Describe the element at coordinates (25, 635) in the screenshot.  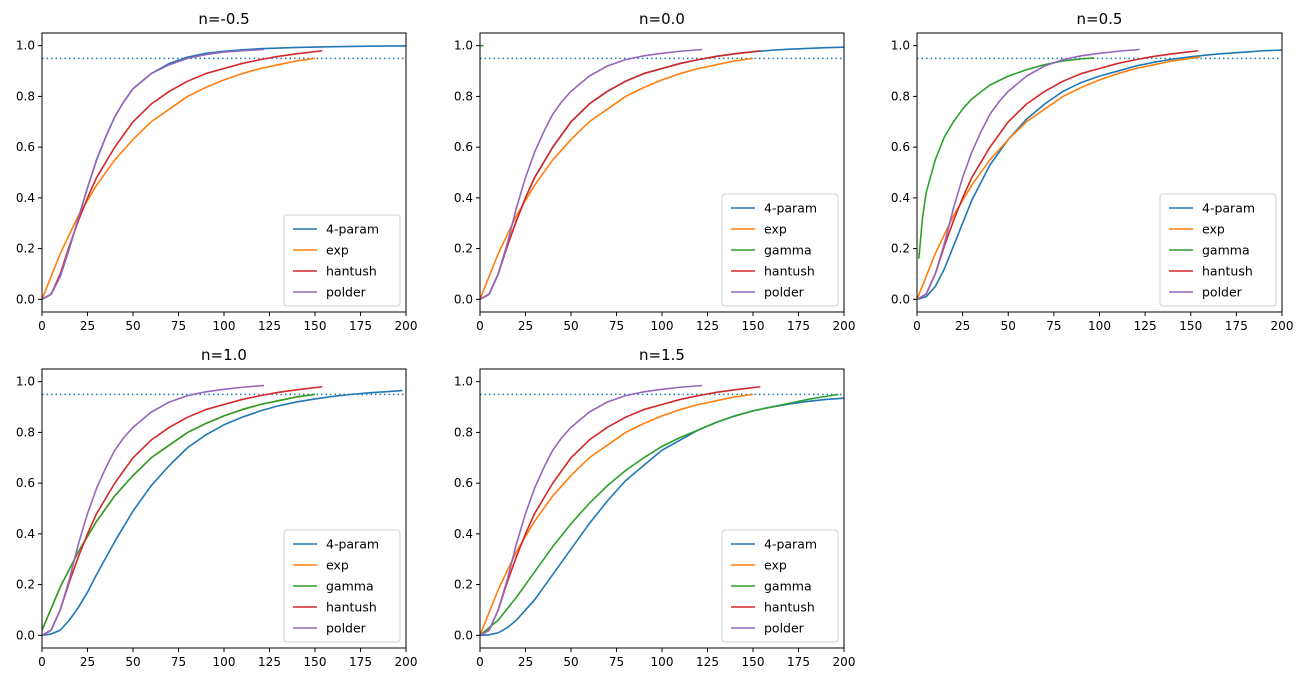
I see `y-tick-label: 0.0` at that location.